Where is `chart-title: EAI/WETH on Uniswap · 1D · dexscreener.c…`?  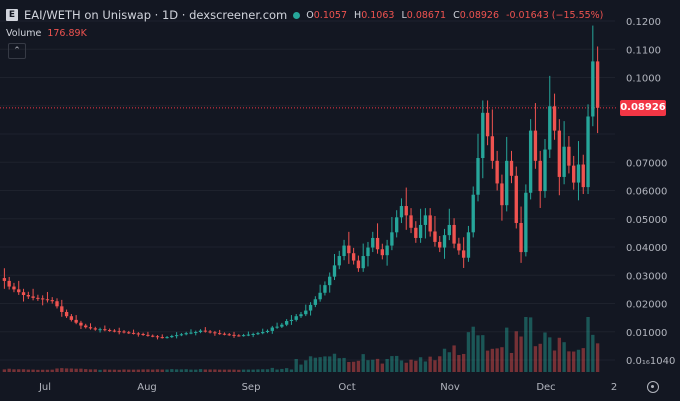 chart-title: EAI/WETH on Uniswap · 1D · dexscreener.c… is located at coordinates (156, 15).